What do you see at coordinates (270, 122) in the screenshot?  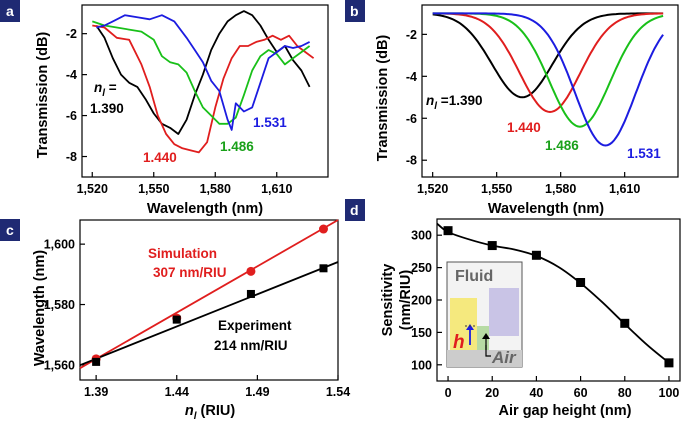 I see `panel-a-label-1531: 1.531` at bounding box center [270, 122].